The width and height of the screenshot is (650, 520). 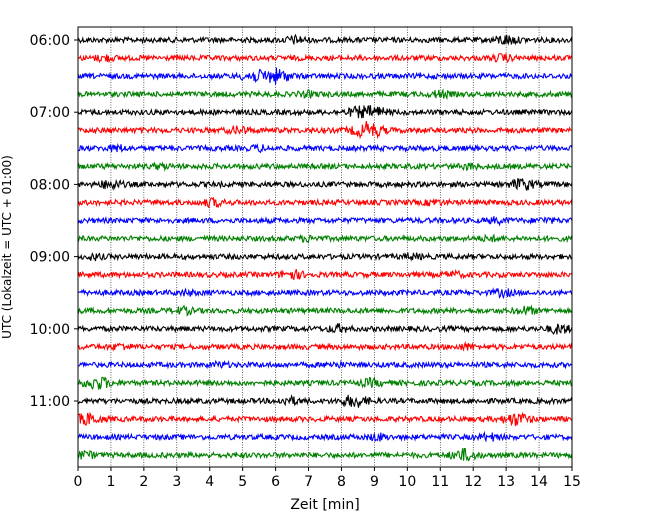 What do you see at coordinates (325, 256) in the screenshot?
I see `trace-09:00` at bounding box center [325, 256].